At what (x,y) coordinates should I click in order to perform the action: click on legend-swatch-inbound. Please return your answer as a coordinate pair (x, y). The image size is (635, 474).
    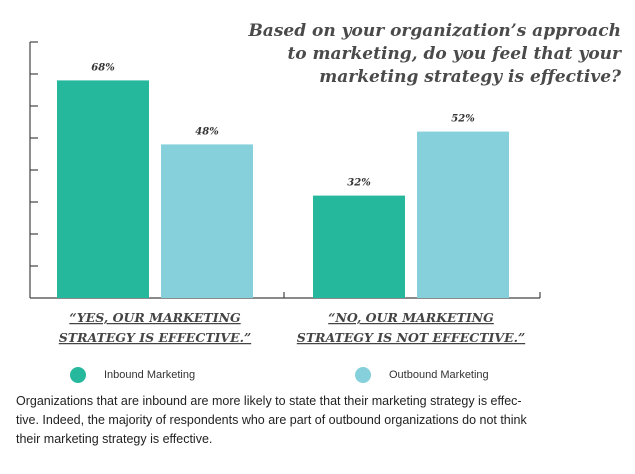
    Looking at the image, I should click on (78, 375).